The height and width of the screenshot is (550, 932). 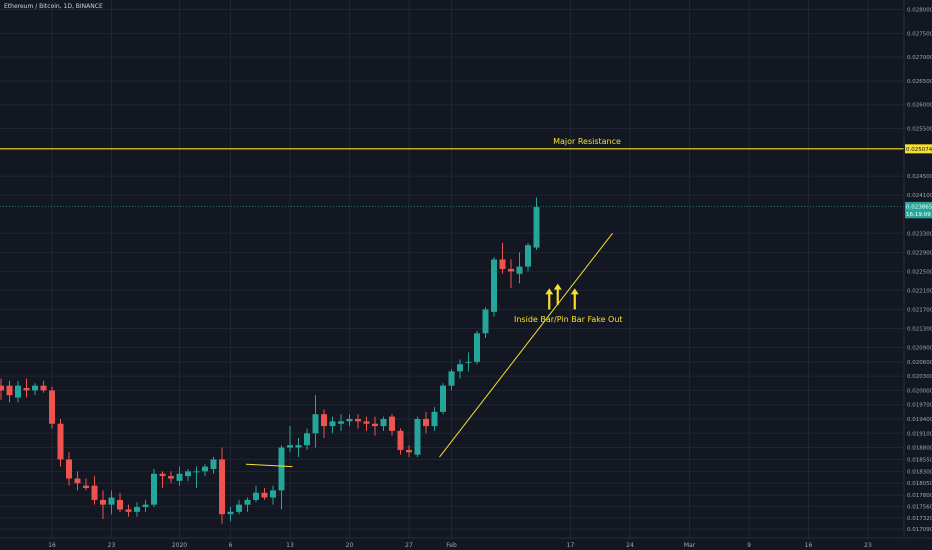 I want to click on price-label-text: 0.025074, so click(x=919, y=150).